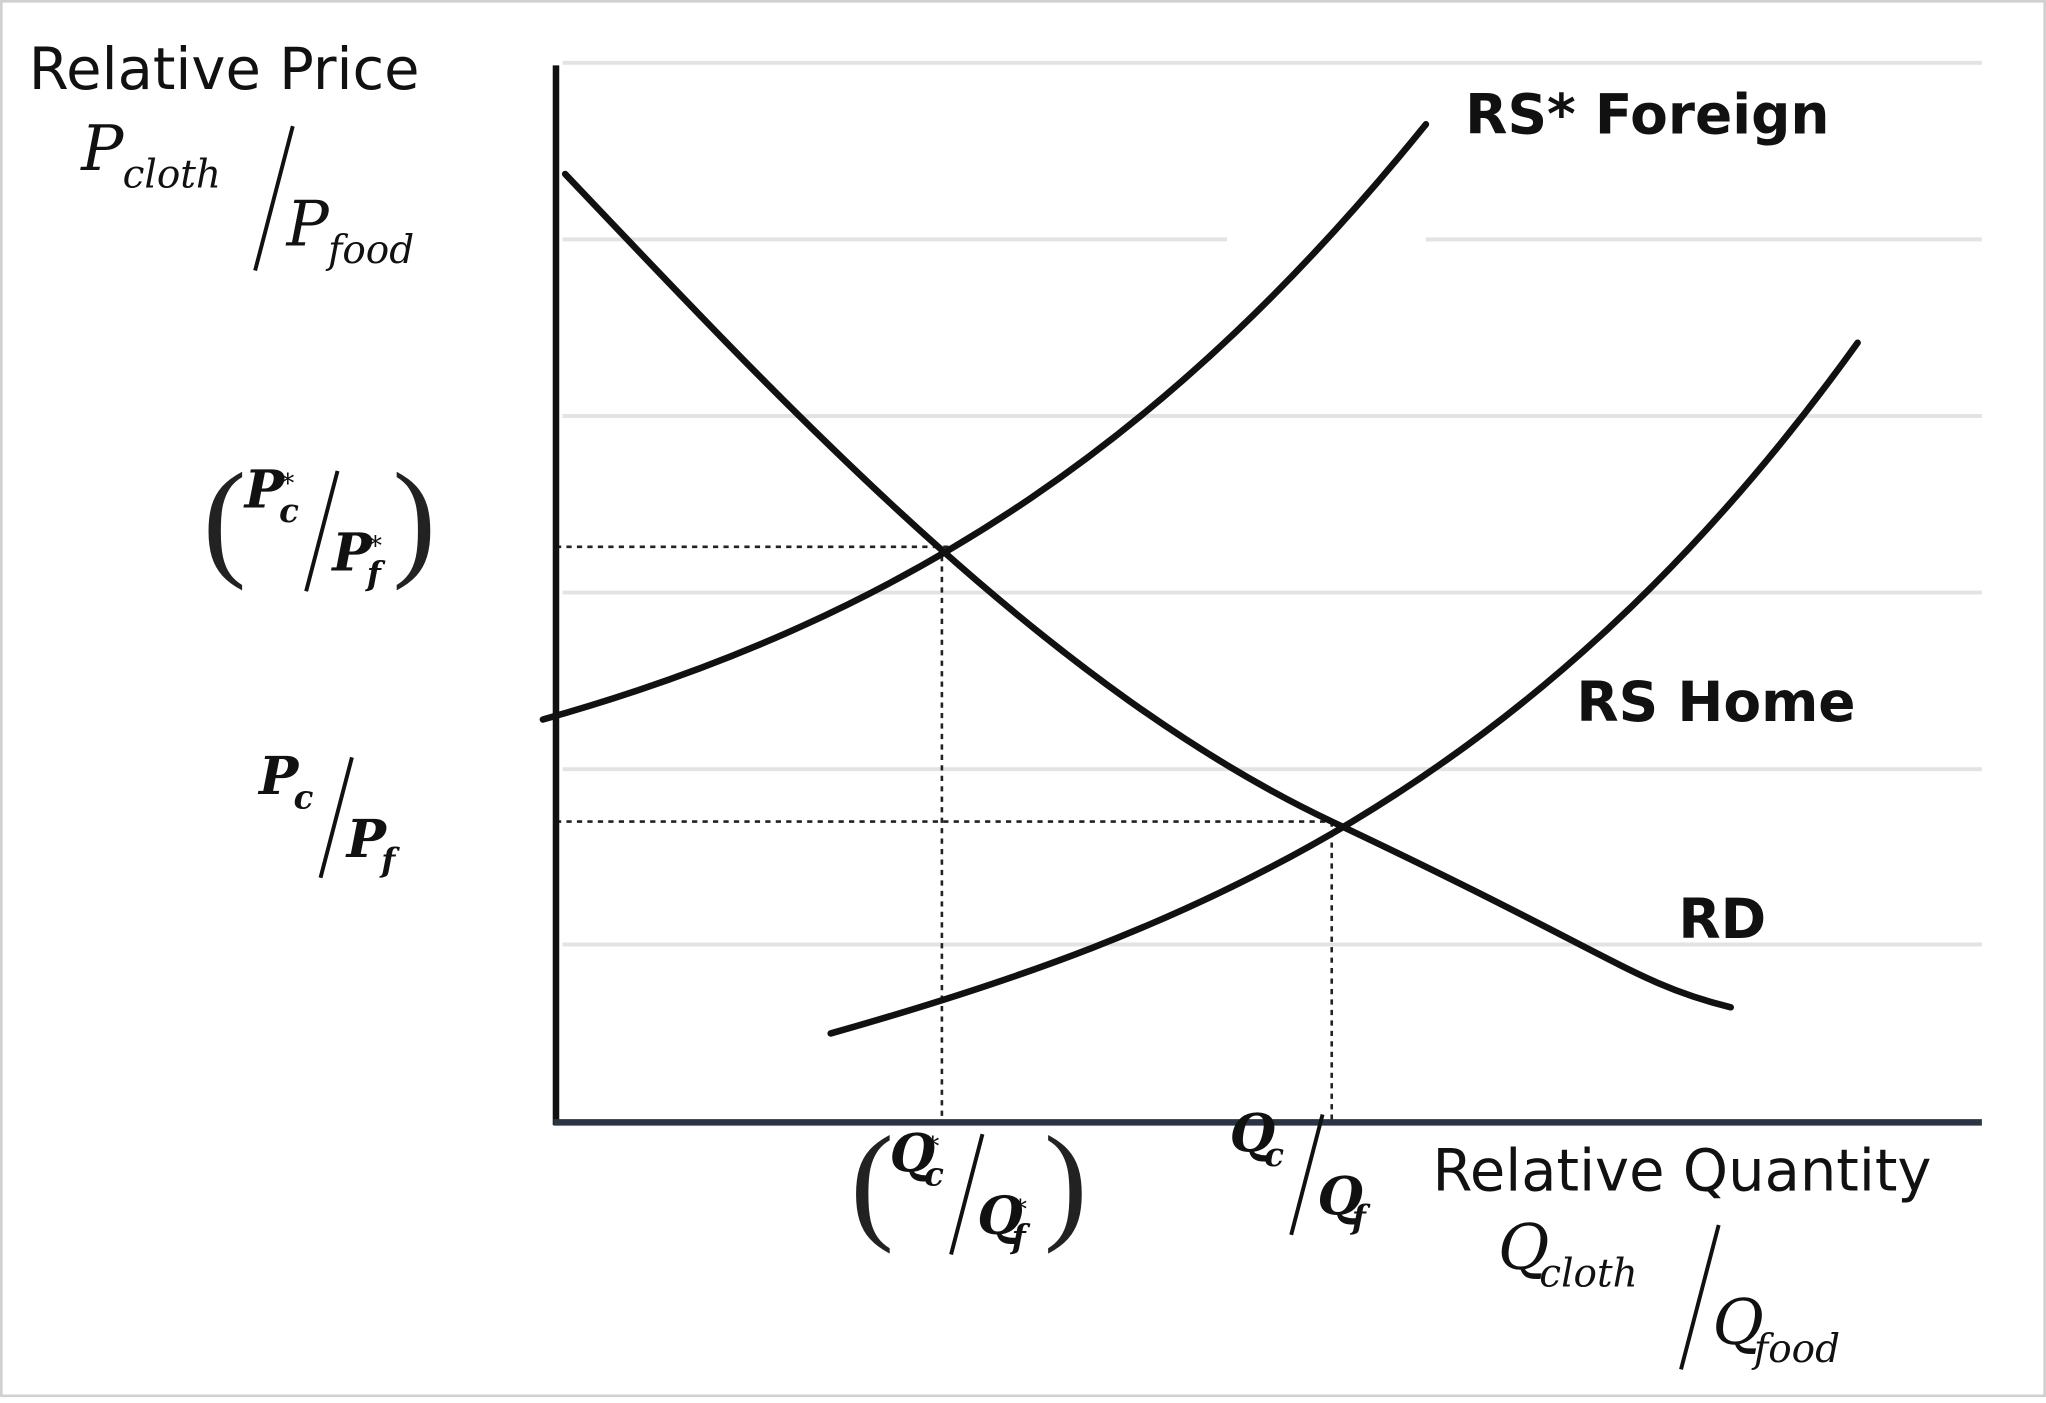  I want to click on curve-label: RS Home, so click(1715, 702).